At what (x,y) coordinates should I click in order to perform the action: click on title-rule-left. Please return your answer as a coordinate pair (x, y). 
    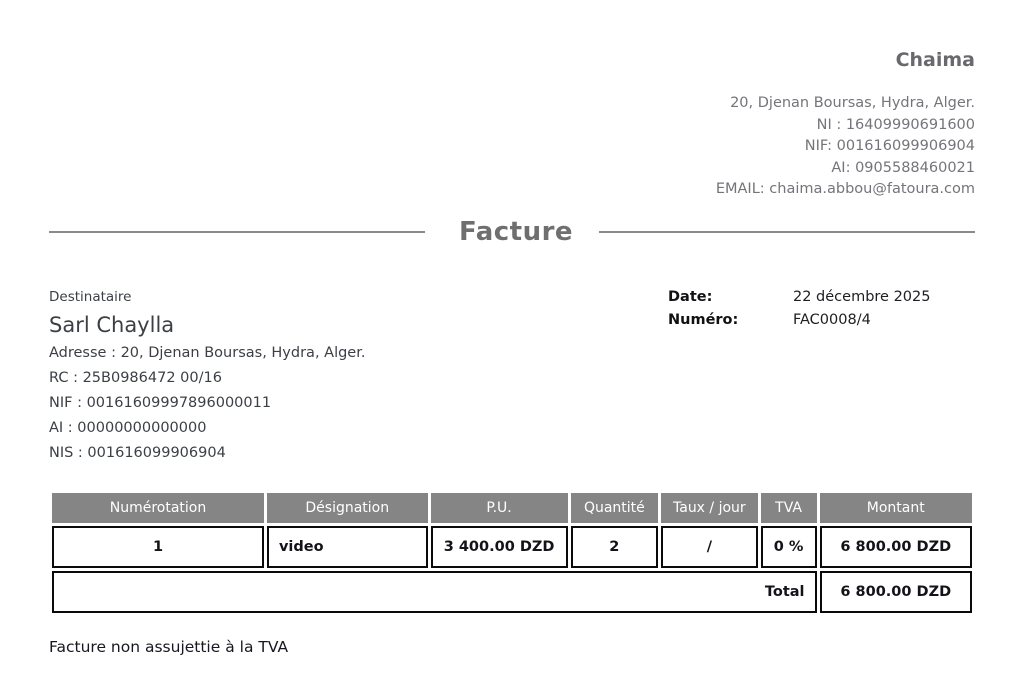
    Looking at the image, I should click on (237, 231).